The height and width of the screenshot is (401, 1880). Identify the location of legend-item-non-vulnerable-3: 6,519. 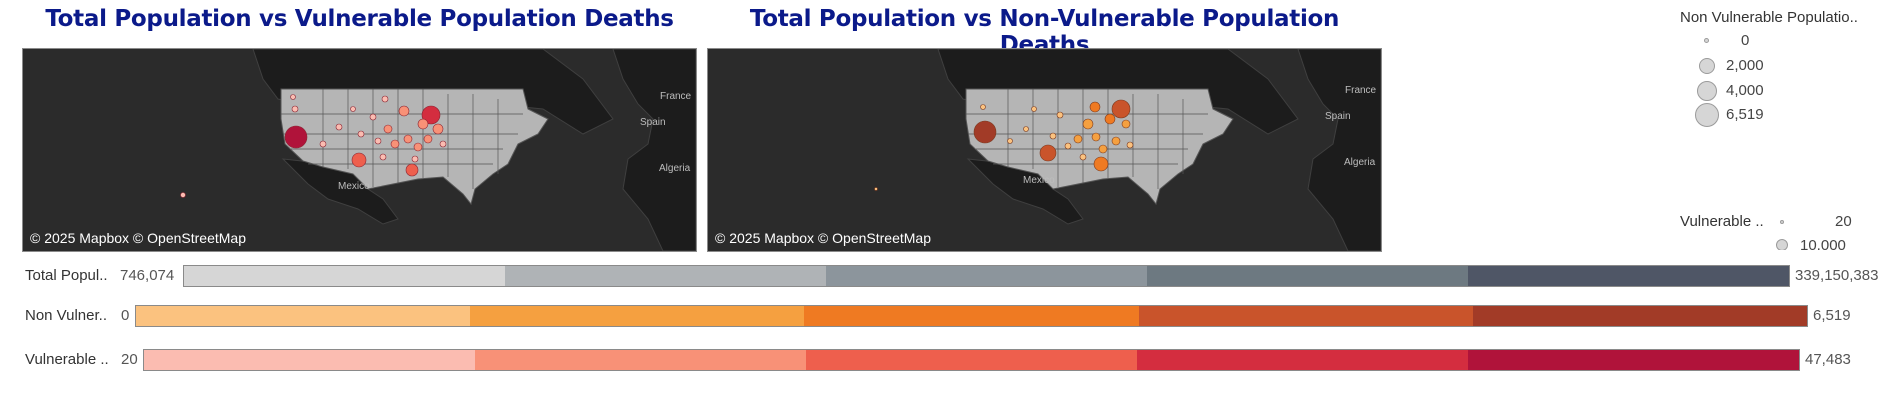
(1746, 115).